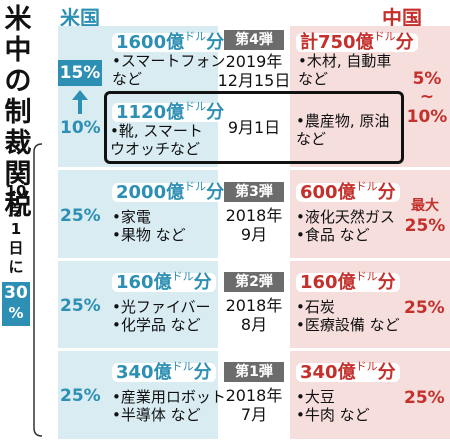 The image size is (450, 440). What do you see at coordinates (254, 80) in the screenshot?
I see `date-line: 12月15日` at bounding box center [254, 80].